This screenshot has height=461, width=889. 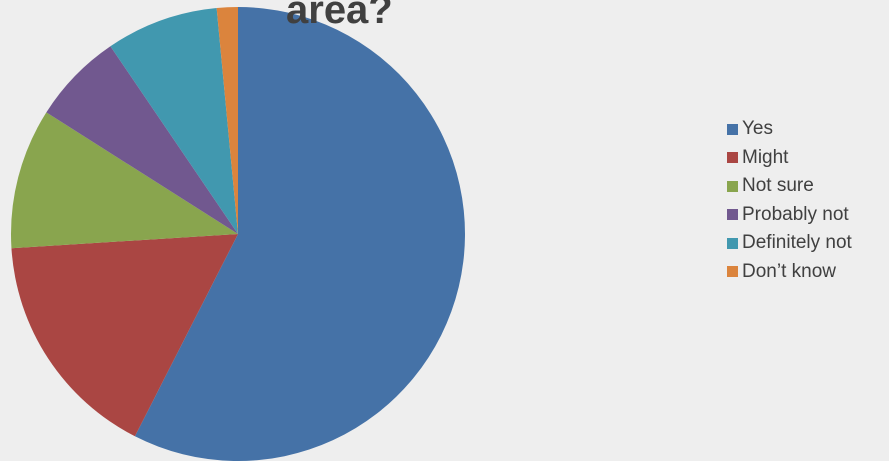 I want to click on legend-item: Might, so click(x=789, y=158).